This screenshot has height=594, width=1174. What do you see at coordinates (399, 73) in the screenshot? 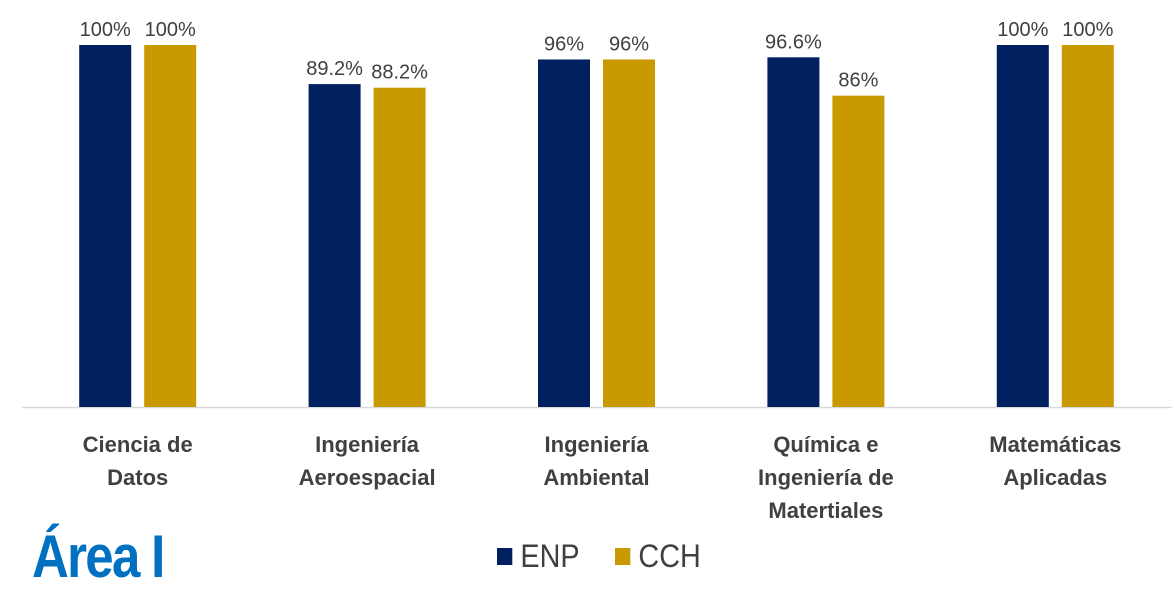
I see `data-label: 88.2%` at bounding box center [399, 73].